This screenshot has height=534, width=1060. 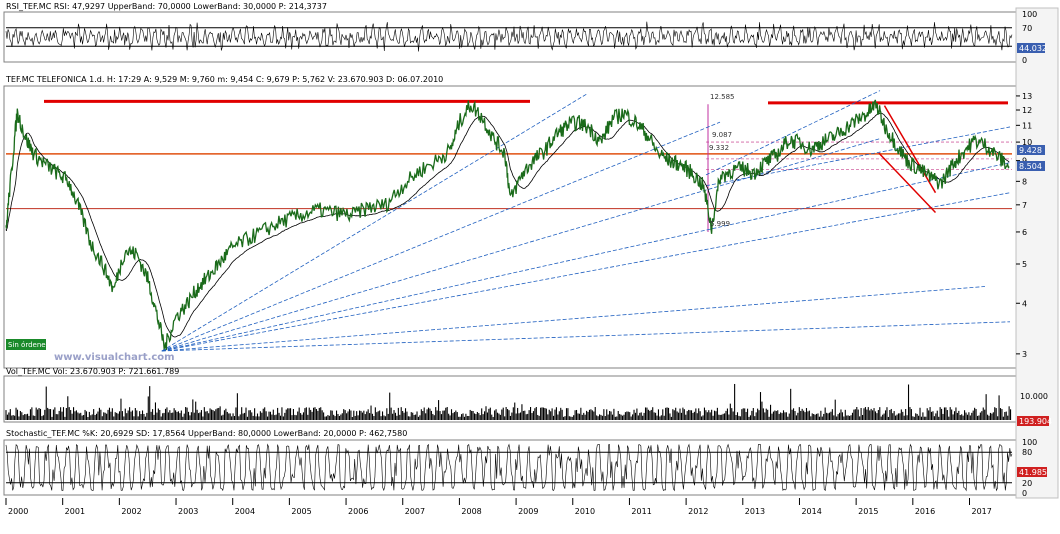 What do you see at coordinates (29, 345) in the screenshot?
I see `orders-badge-label: Sin órdenes` at bounding box center [29, 345].